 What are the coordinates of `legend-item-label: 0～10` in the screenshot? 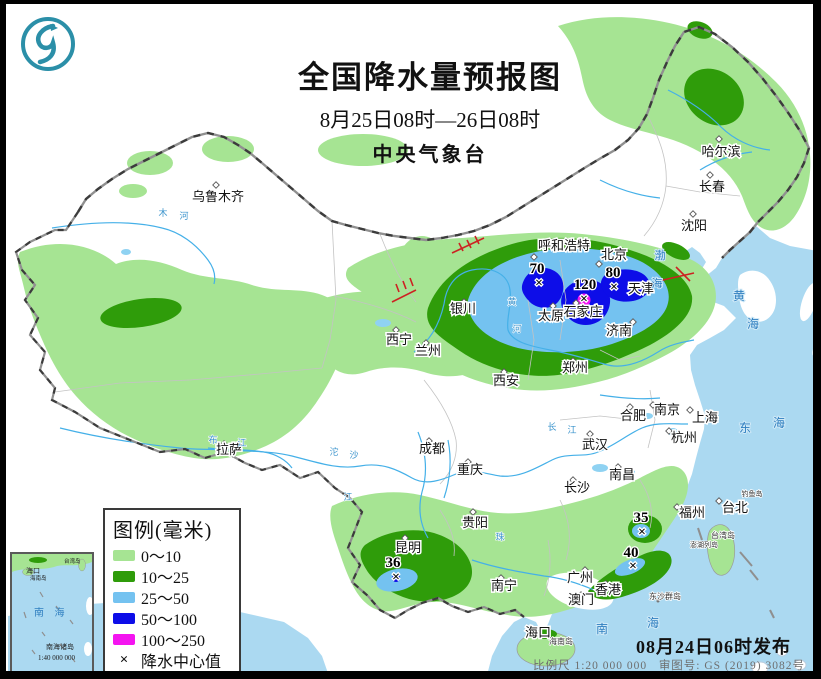 It's located at (161, 557).